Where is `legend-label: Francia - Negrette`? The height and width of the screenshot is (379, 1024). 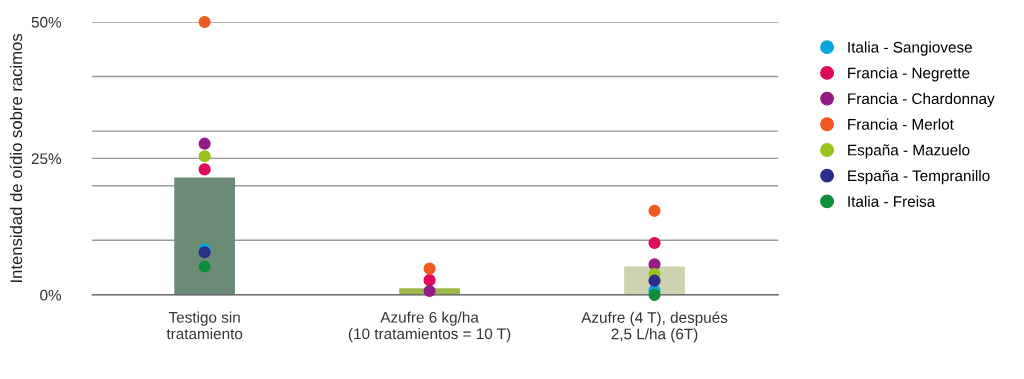 legend-label: Francia - Negrette is located at coordinates (909, 74).